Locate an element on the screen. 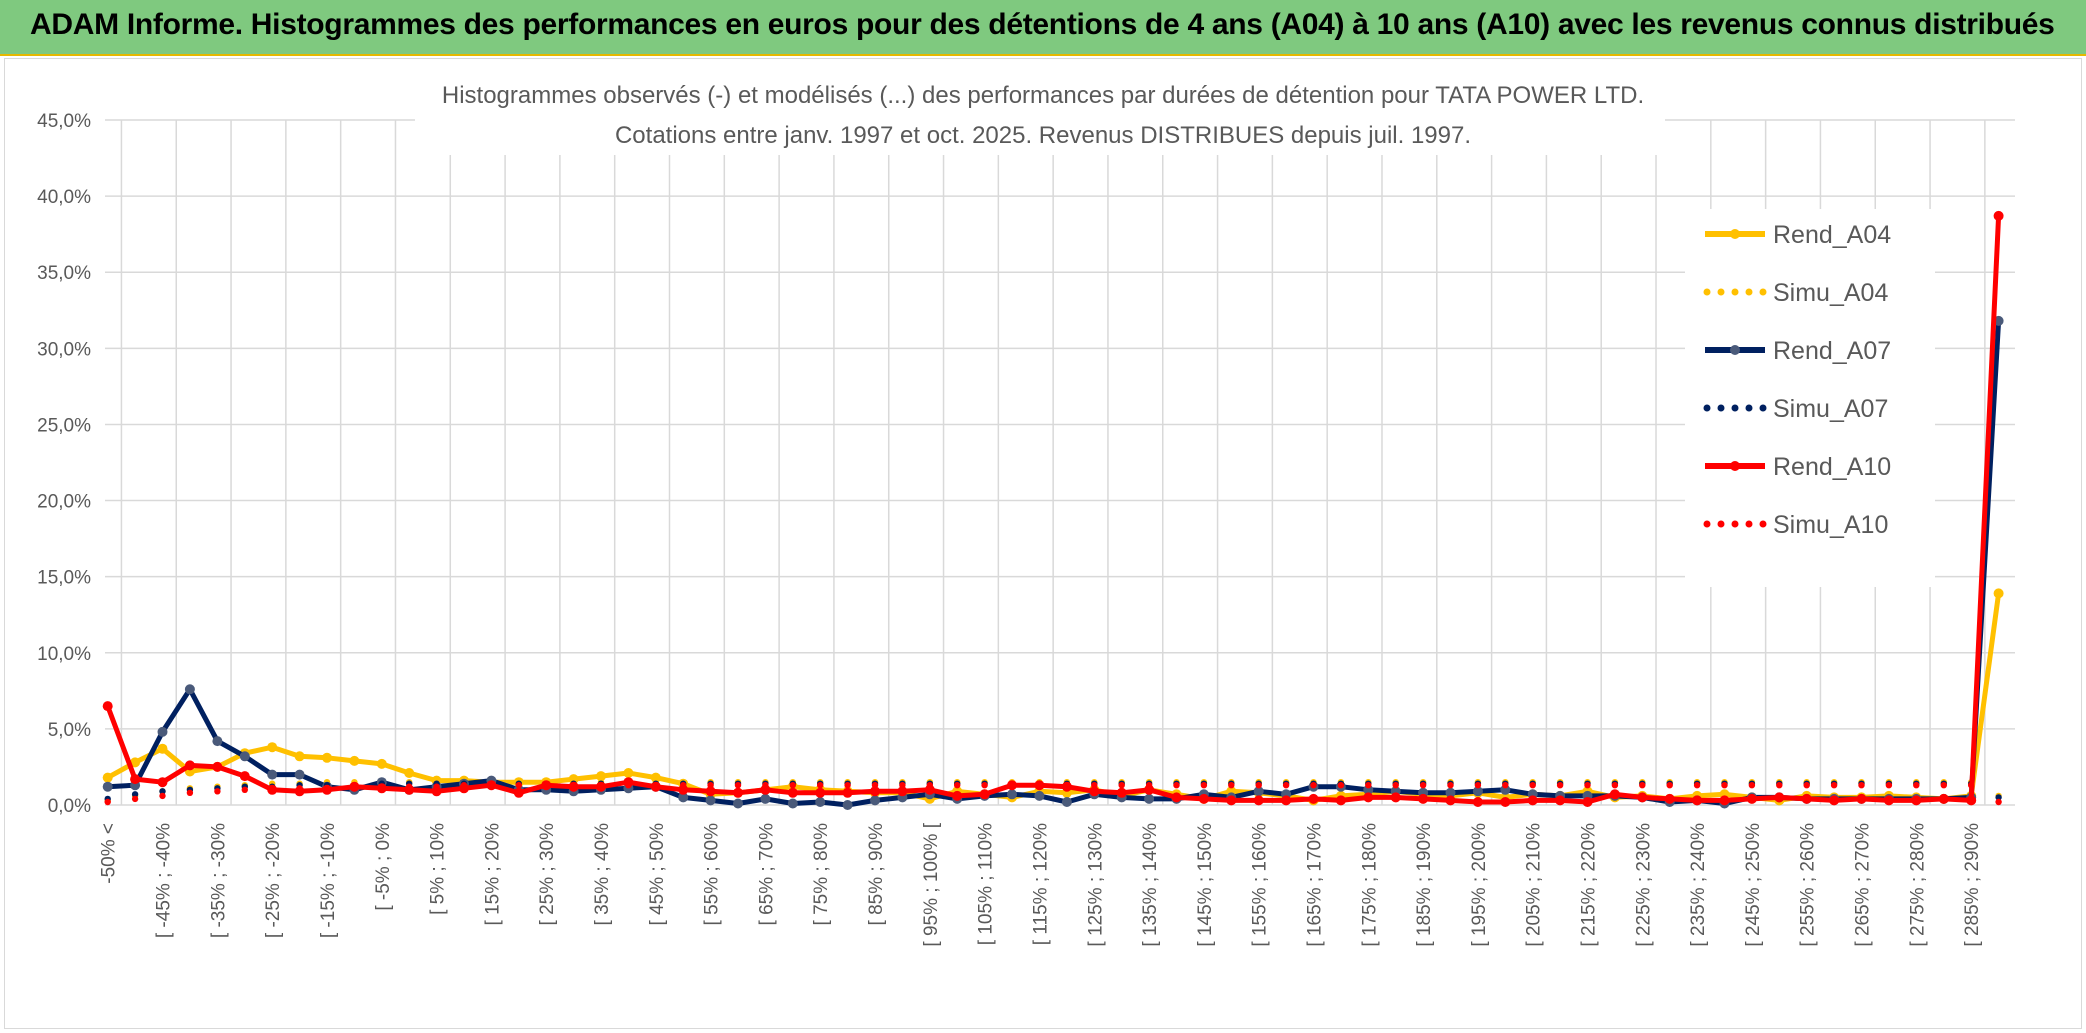  y-tick-label: 30,0% is located at coordinates (64, 349).